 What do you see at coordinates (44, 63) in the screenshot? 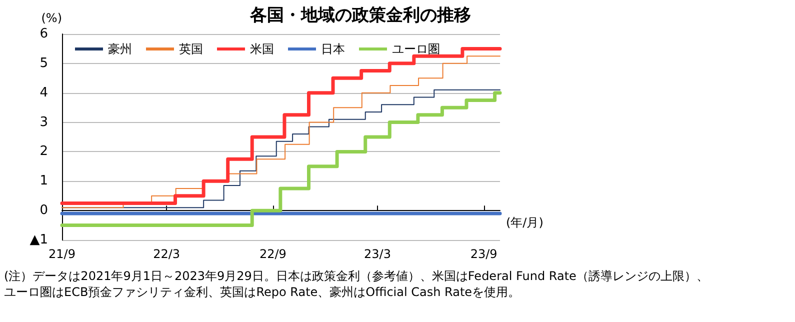
I see `y-tick-label: 5` at bounding box center [44, 63].